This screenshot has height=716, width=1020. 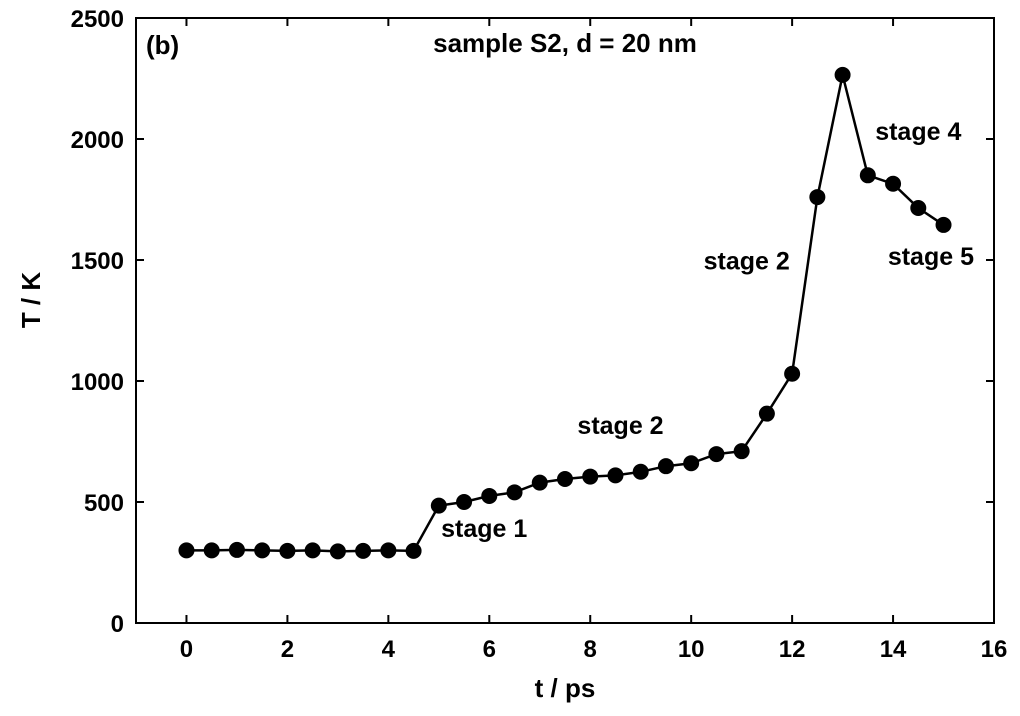 I want to click on x-tick-label: 14, so click(x=893, y=649).